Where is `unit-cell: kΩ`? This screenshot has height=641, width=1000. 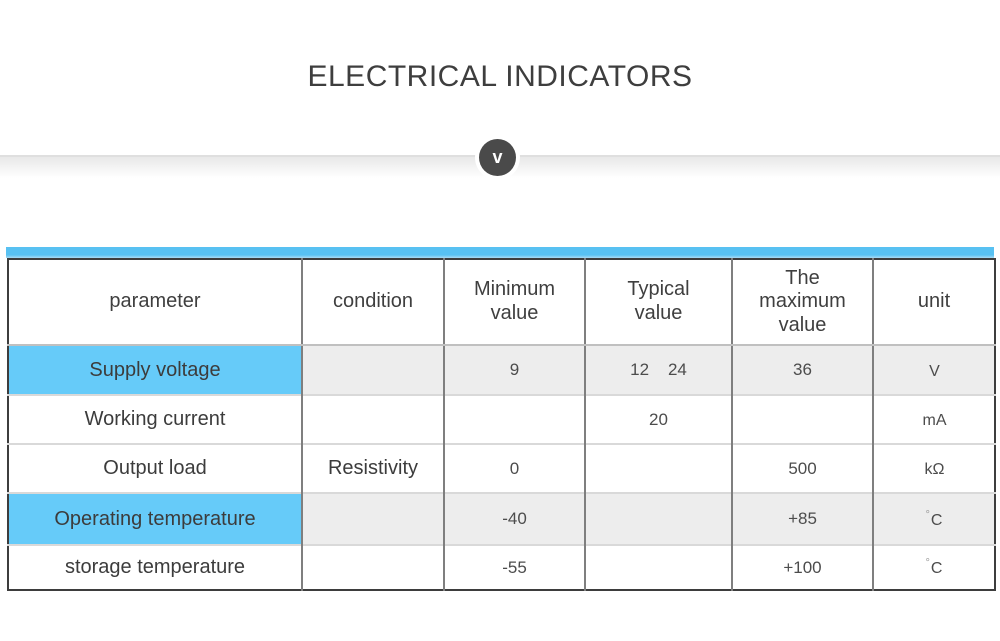 unit-cell: kΩ is located at coordinates (933, 468).